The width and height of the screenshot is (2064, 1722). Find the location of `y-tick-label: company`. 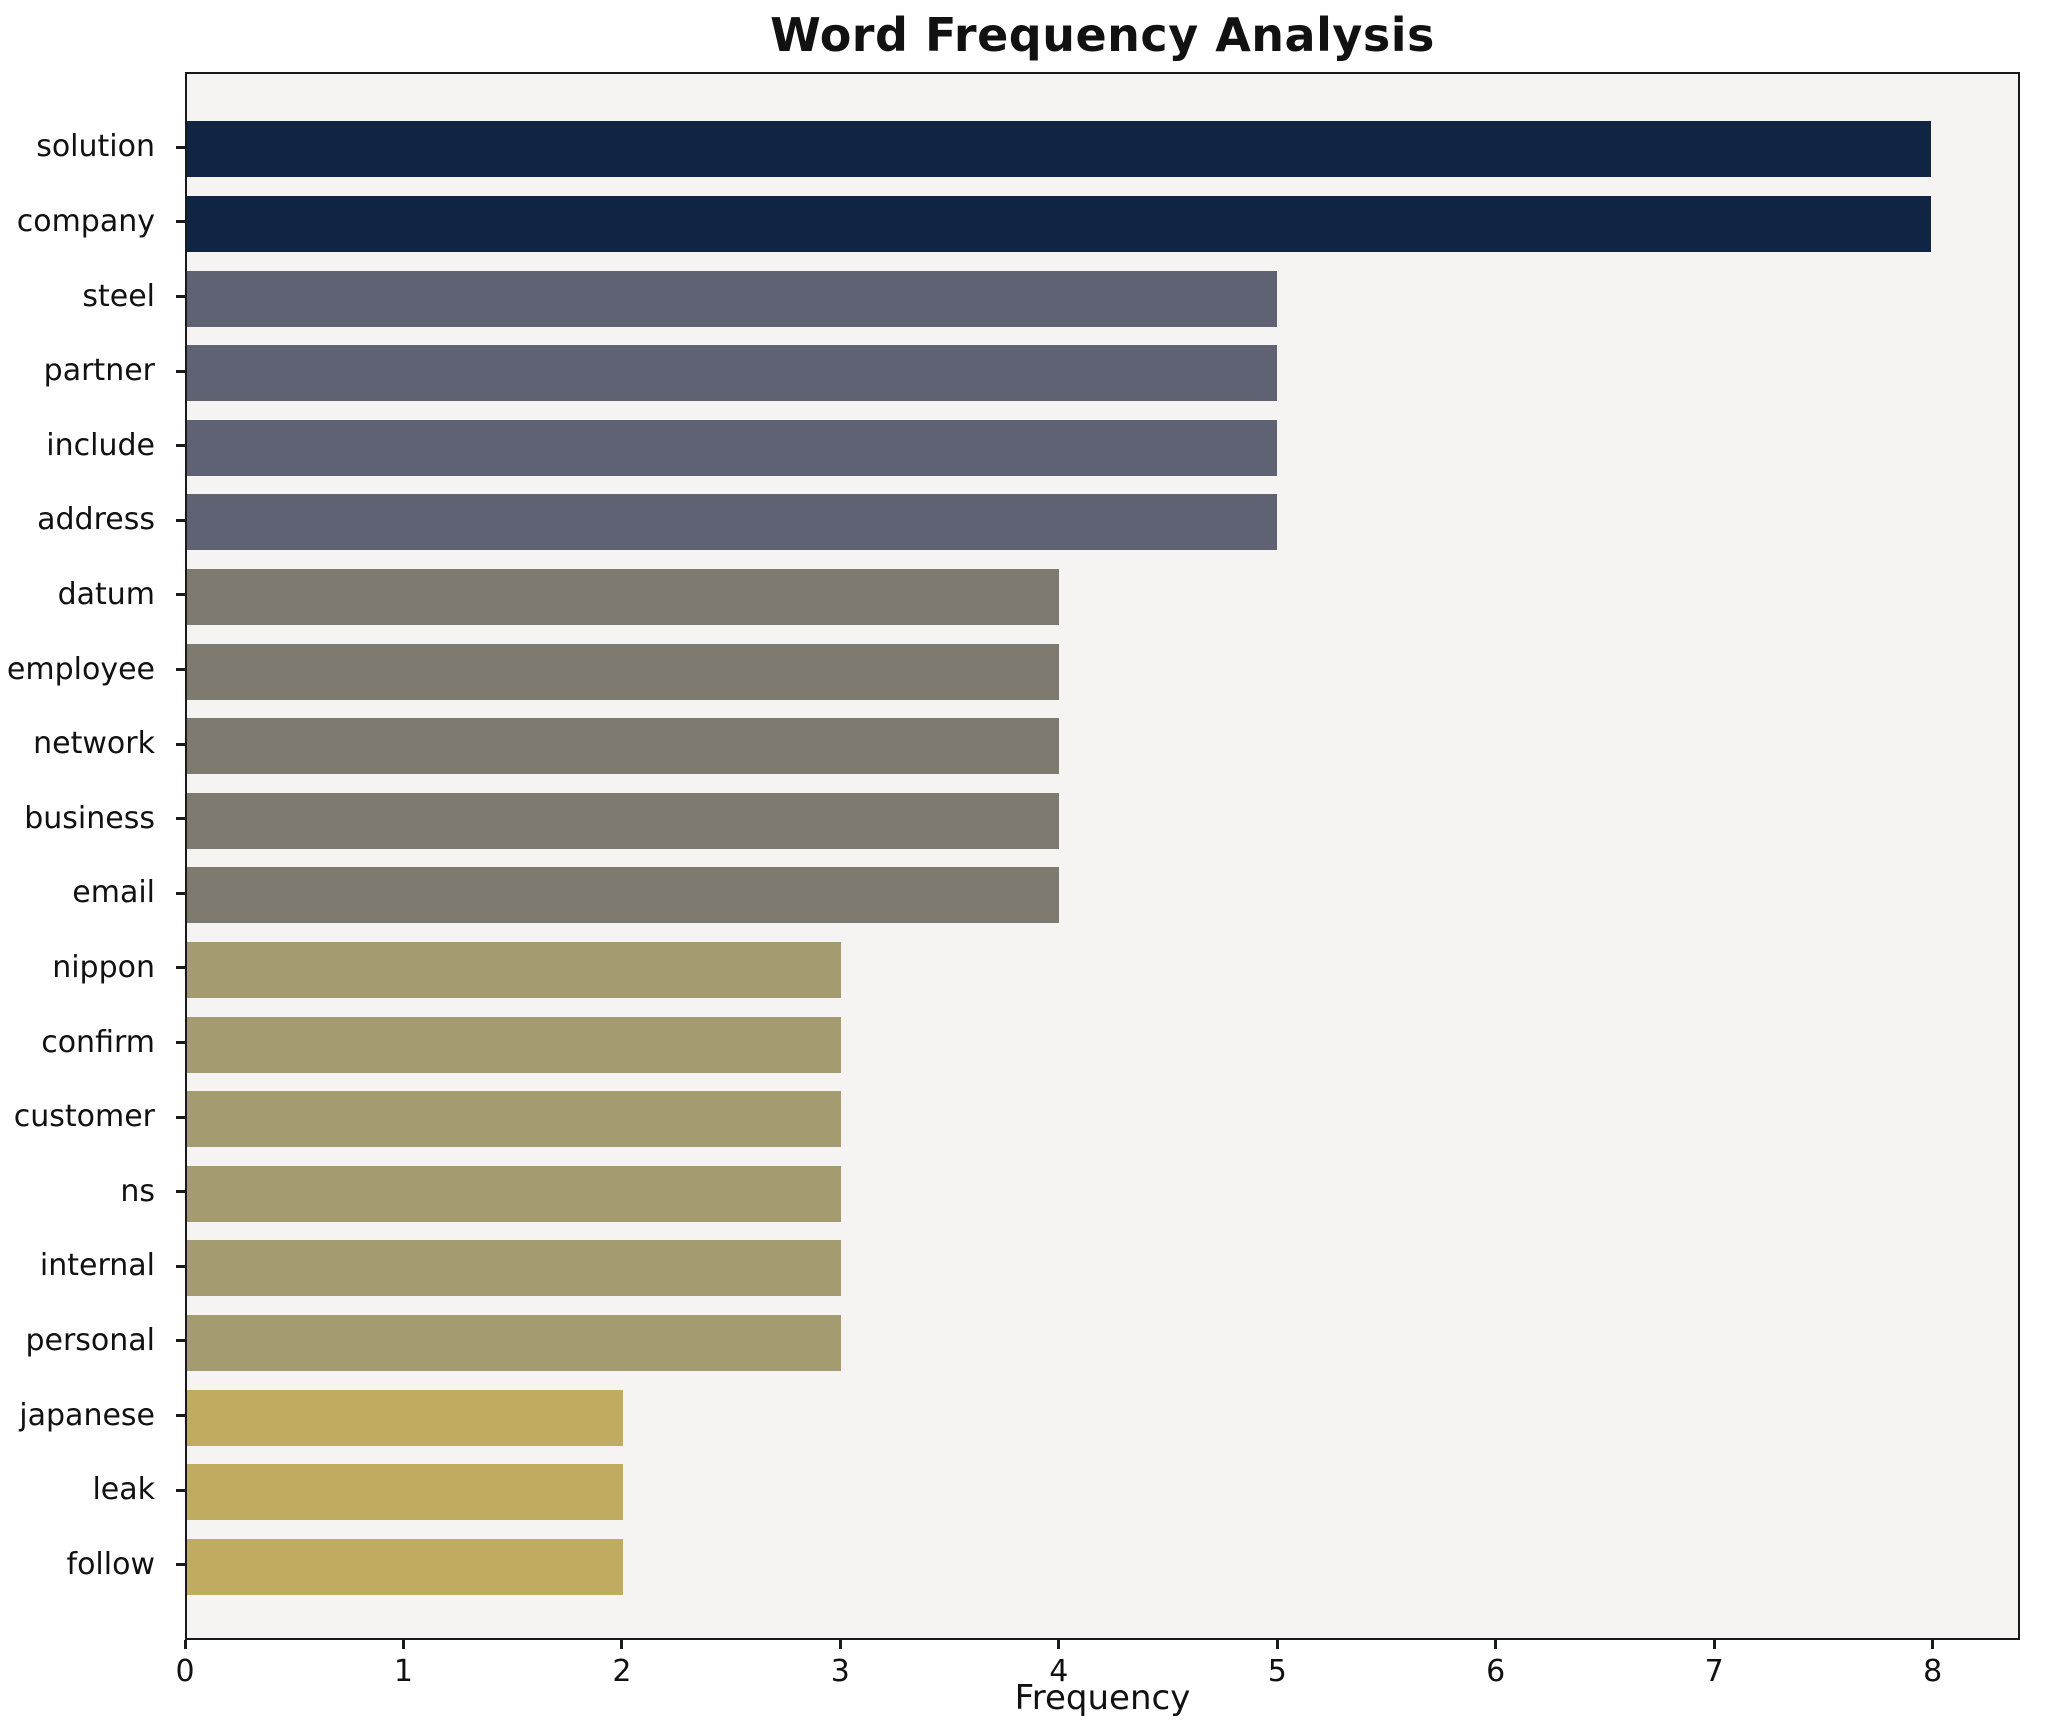

y-tick-label: company is located at coordinates (85, 221).